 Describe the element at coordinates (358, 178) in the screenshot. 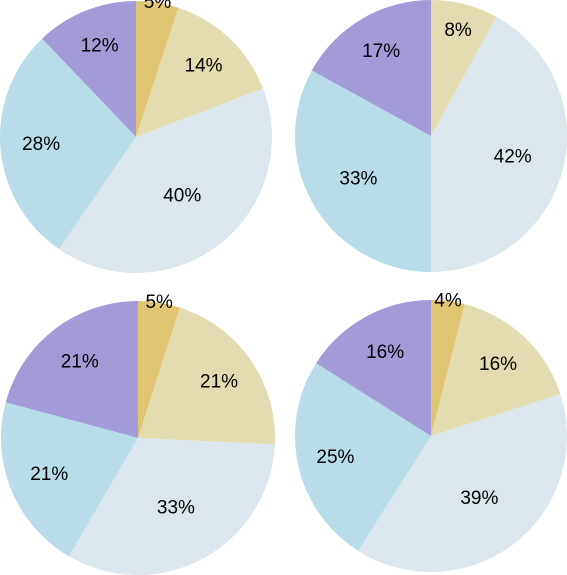

I see `pie-2-label-3: 33%` at that location.